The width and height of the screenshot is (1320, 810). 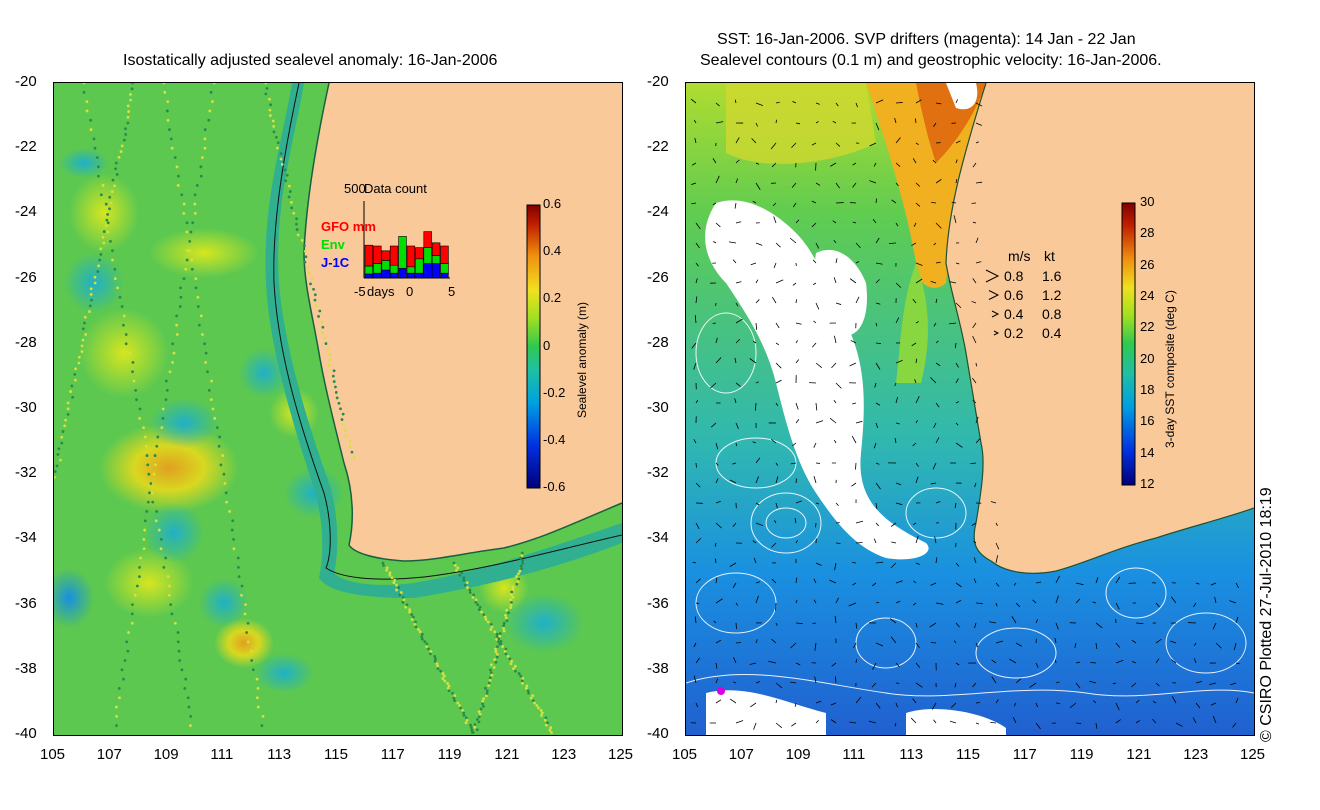 I want to click on right-x-tick: 105, so click(x=685, y=754).